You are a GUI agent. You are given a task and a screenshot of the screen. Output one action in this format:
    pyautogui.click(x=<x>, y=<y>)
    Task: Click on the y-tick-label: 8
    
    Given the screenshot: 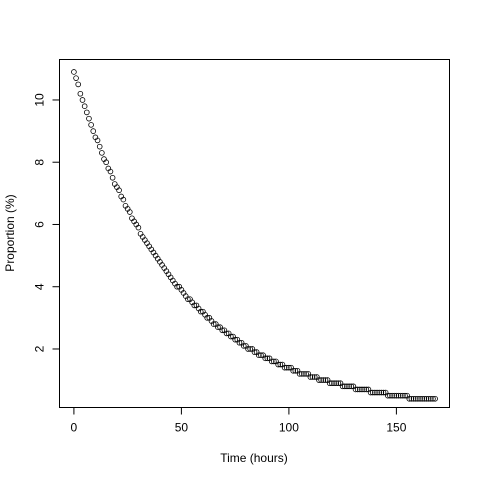 What is the action you would take?
    pyautogui.click(x=40, y=162)
    